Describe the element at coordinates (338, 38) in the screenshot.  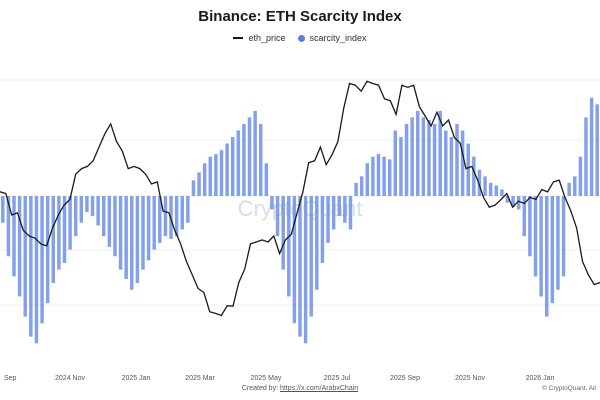
I see `legend-label-scarcity-index: scarcity_index` at that location.